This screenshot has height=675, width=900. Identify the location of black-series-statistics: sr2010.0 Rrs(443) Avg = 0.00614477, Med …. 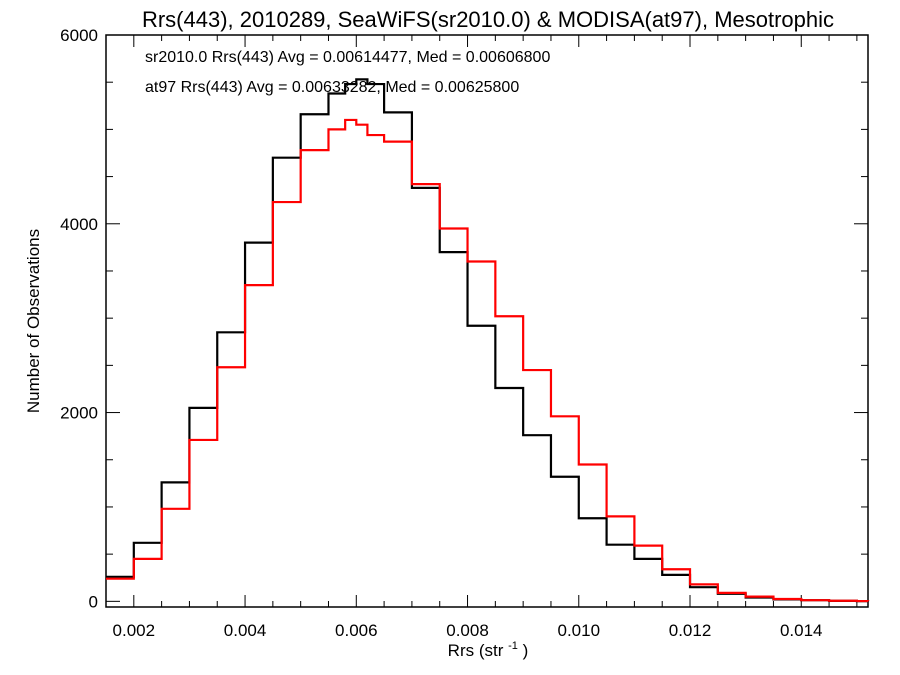
(347, 57).